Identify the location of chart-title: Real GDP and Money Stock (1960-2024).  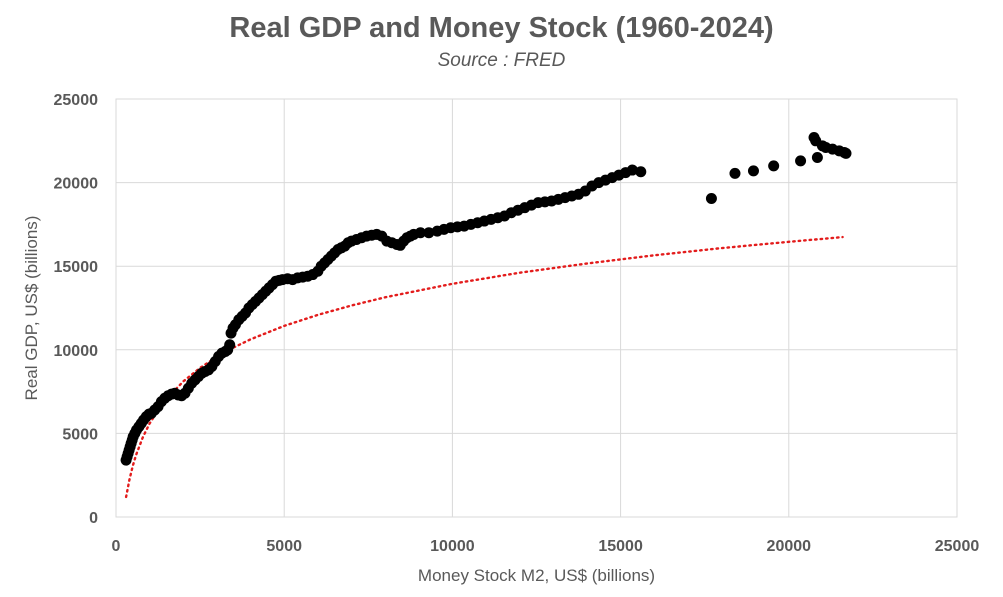
(501, 28).